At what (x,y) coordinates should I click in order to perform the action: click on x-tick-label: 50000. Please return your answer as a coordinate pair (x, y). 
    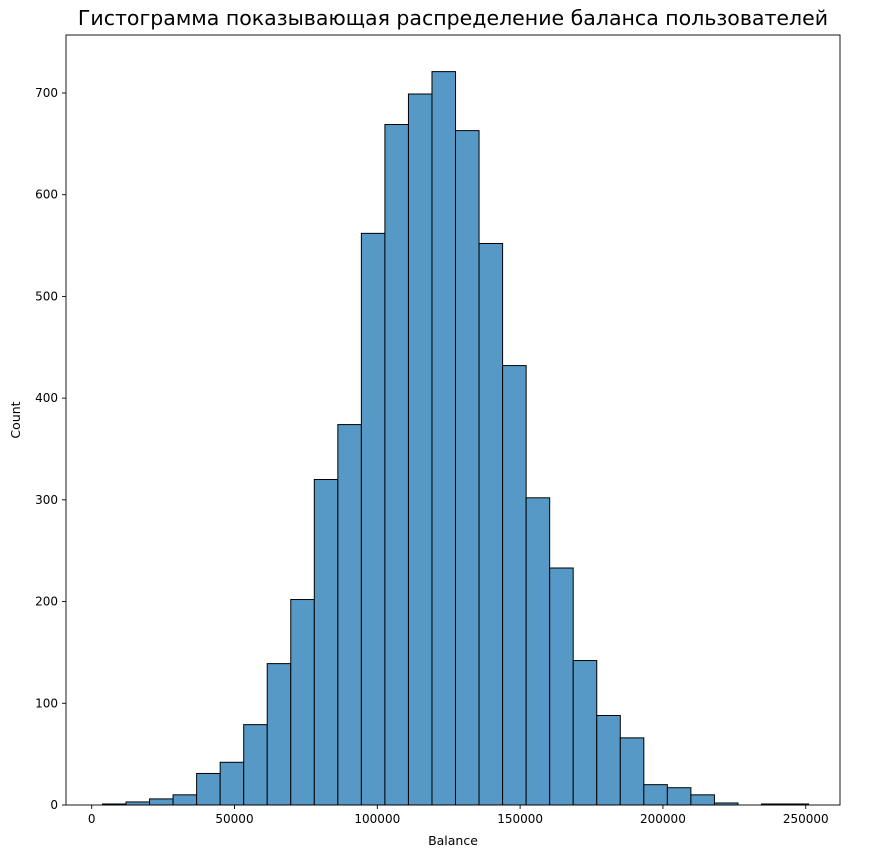
    Looking at the image, I should click on (234, 819).